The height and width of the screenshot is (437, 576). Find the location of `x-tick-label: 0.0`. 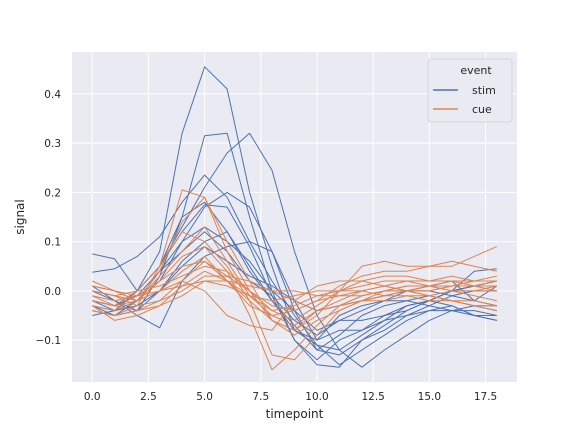

x-tick-label: 0.0 is located at coordinates (92, 397).